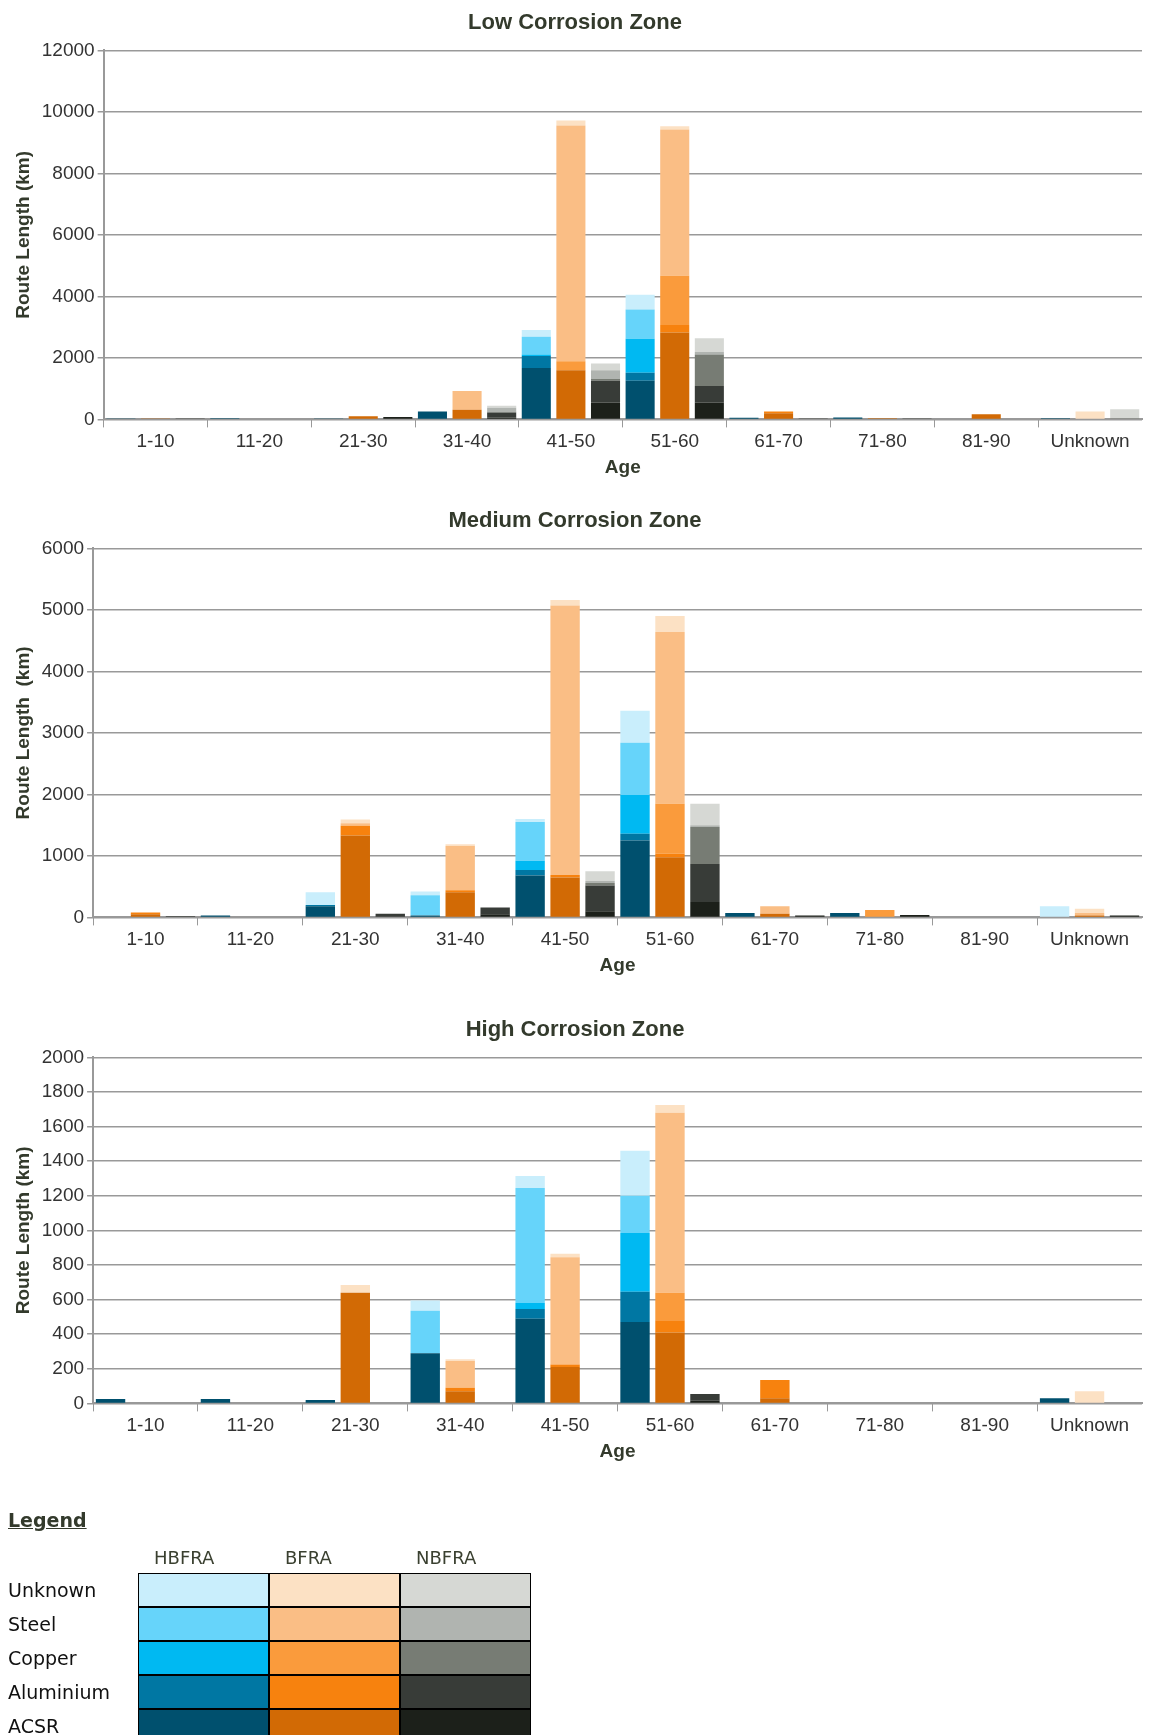 The width and height of the screenshot is (1156, 1735). Describe the element at coordinates (63, 1091) in the screenshot. I see `y-tick-label: 1800` at that location.